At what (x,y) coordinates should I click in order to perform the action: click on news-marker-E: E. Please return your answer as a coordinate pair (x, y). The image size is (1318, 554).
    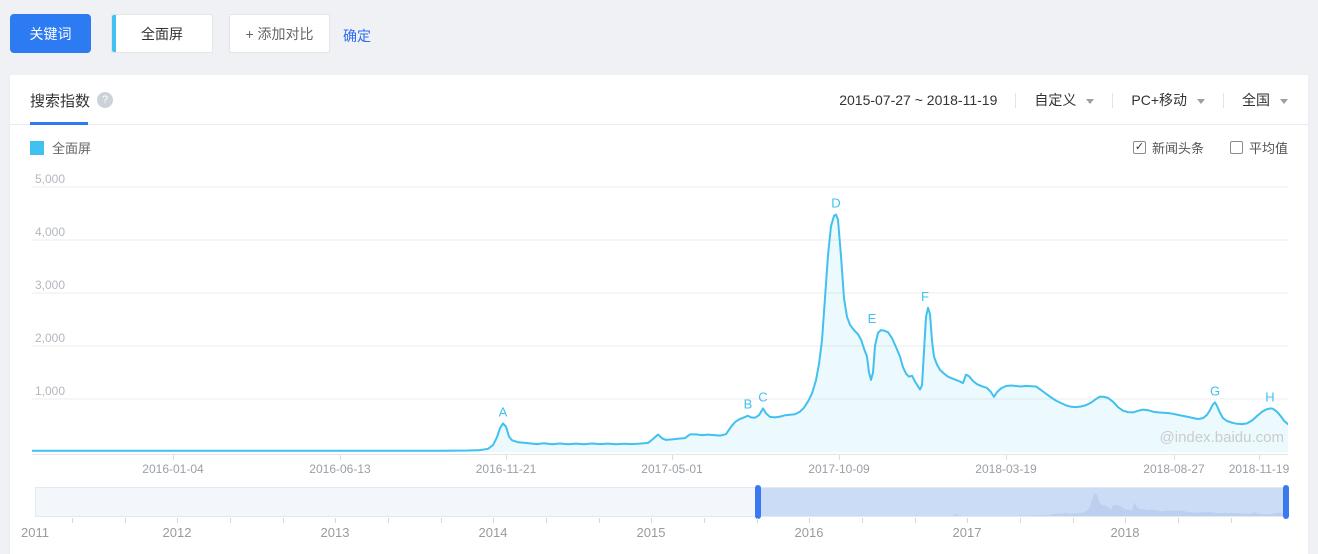
    Looking at the image, I should click on (872, 318).